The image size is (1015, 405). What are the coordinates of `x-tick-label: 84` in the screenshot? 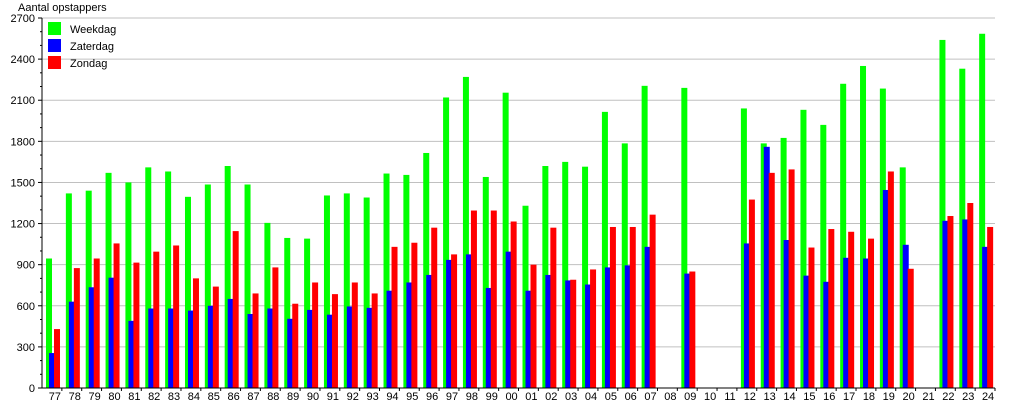 It's located at (194, 395).